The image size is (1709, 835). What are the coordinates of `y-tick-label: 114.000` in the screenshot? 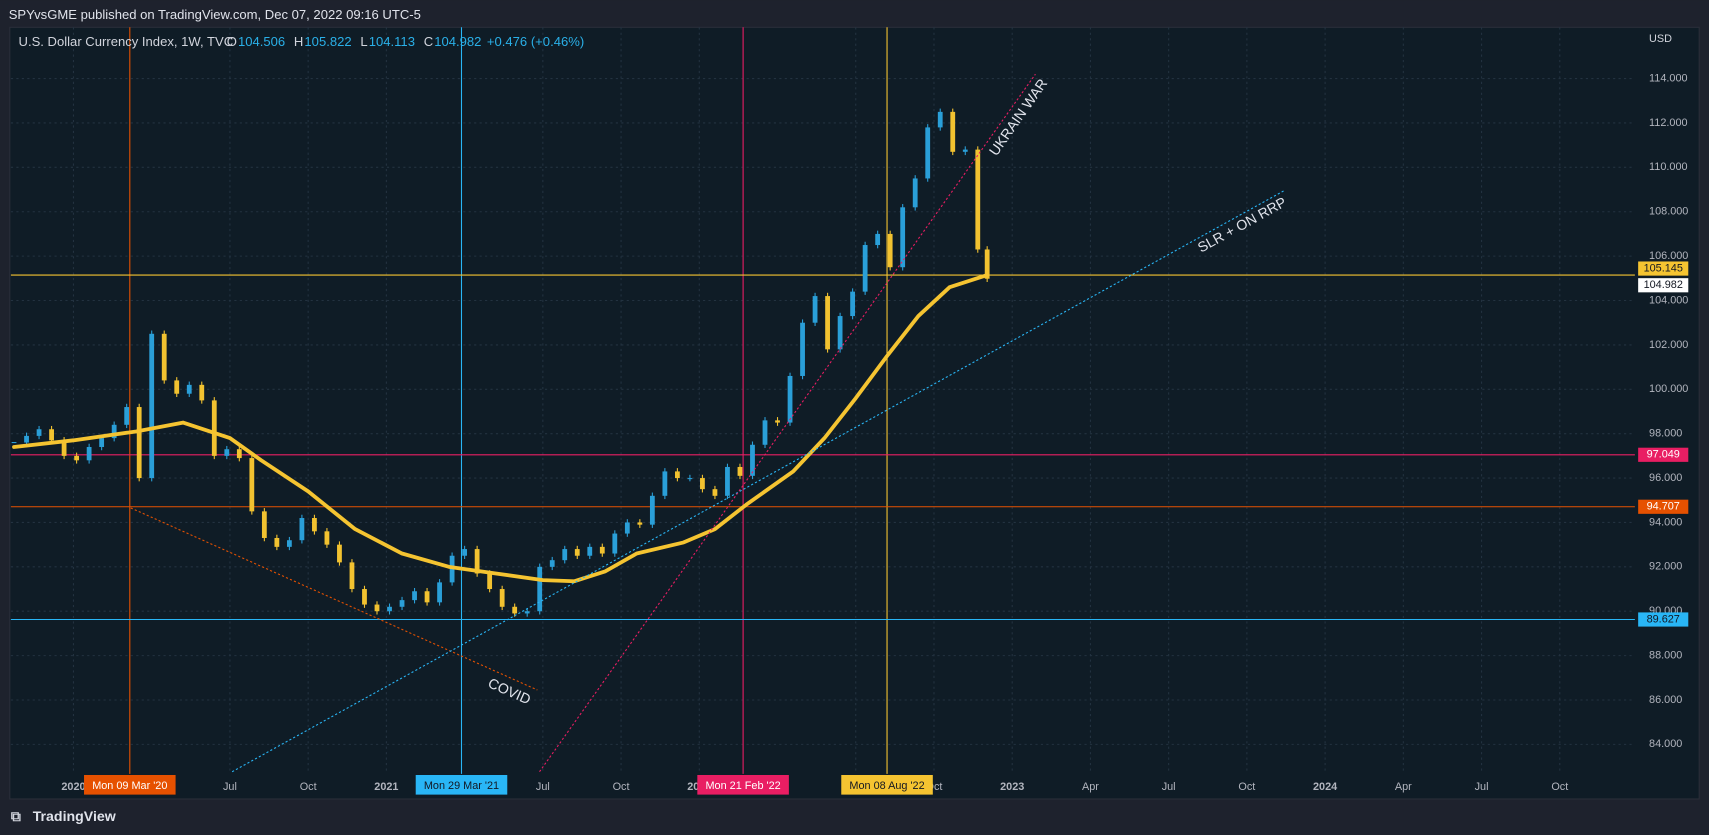 It's located at (1668, 78).